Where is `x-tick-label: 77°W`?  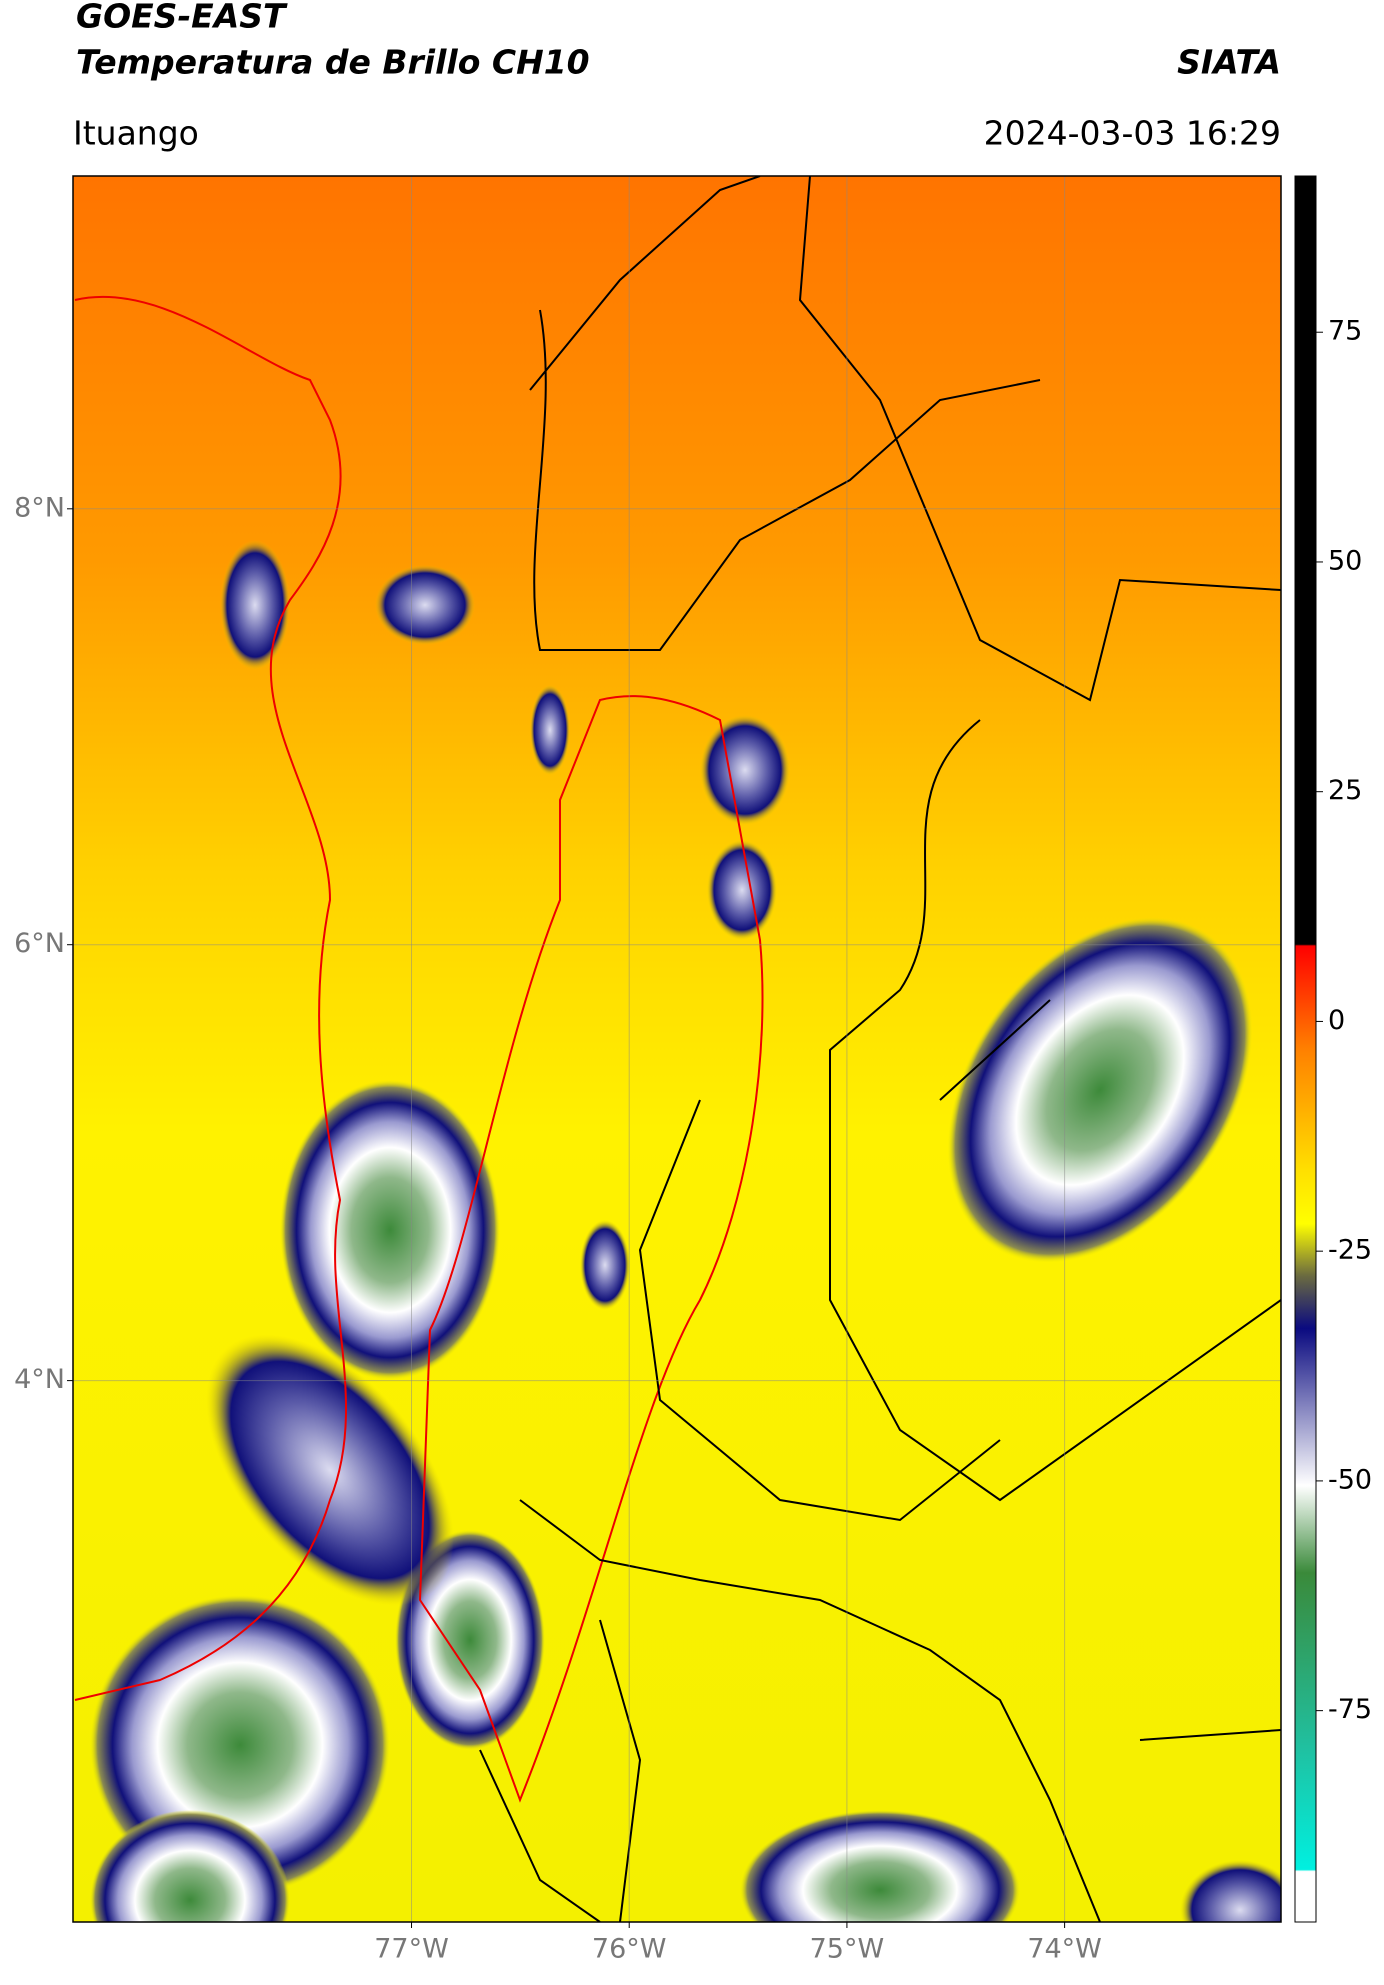 x-tick-label: 77°W is located at coordinates (411, 1949).